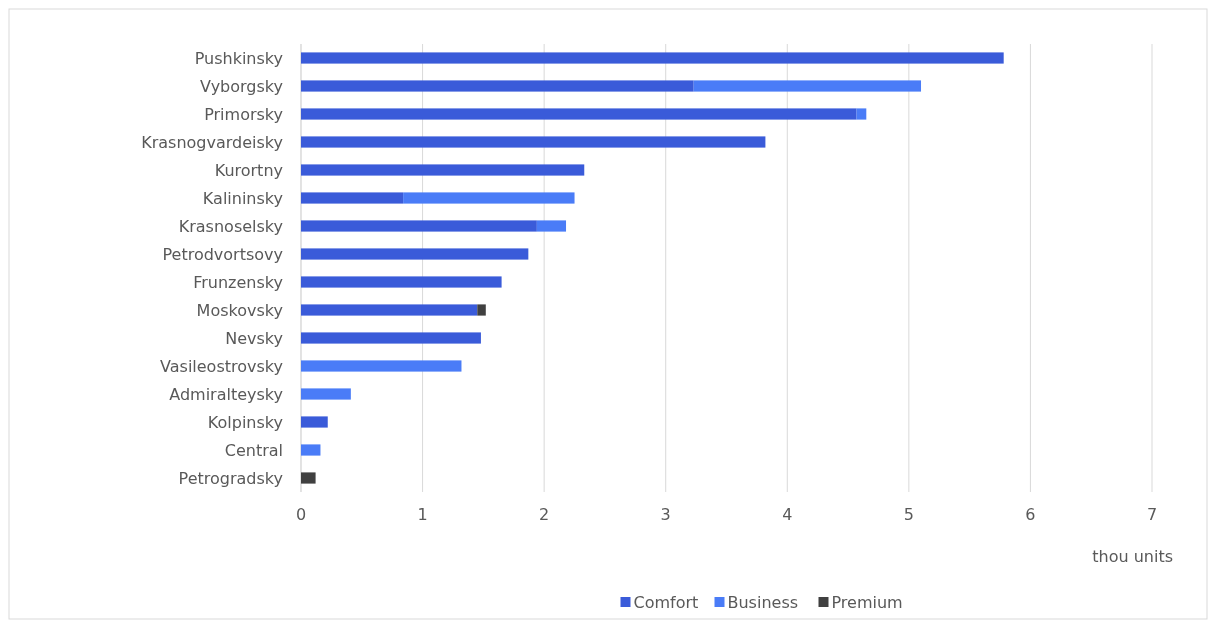 The height and width of the screenshot is (629, 1217). What do you see at coordinates (666, 602) in the screenshot?
I see `legend-label: Comfort` at bounding box center [666, 602].